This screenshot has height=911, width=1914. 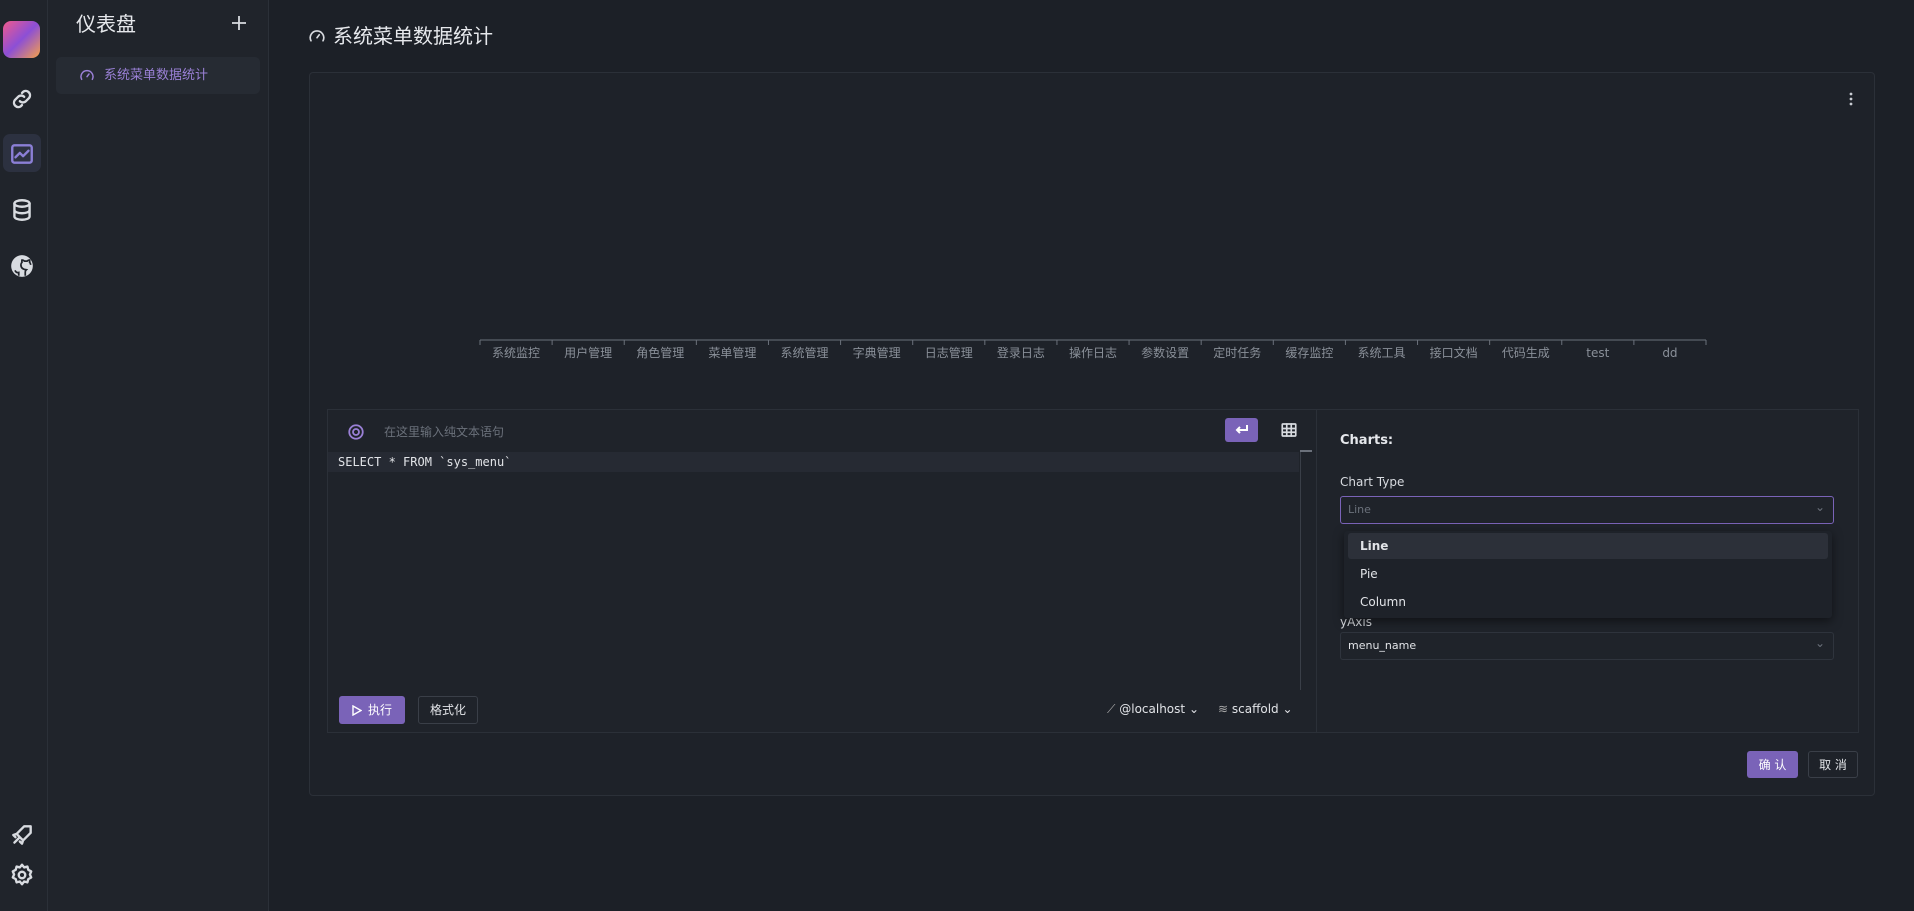 What do you see at coordinates (1356, 622) in the screenshot?
I see `y-axis-label: yAxis` at bounding box center [1356, 622].